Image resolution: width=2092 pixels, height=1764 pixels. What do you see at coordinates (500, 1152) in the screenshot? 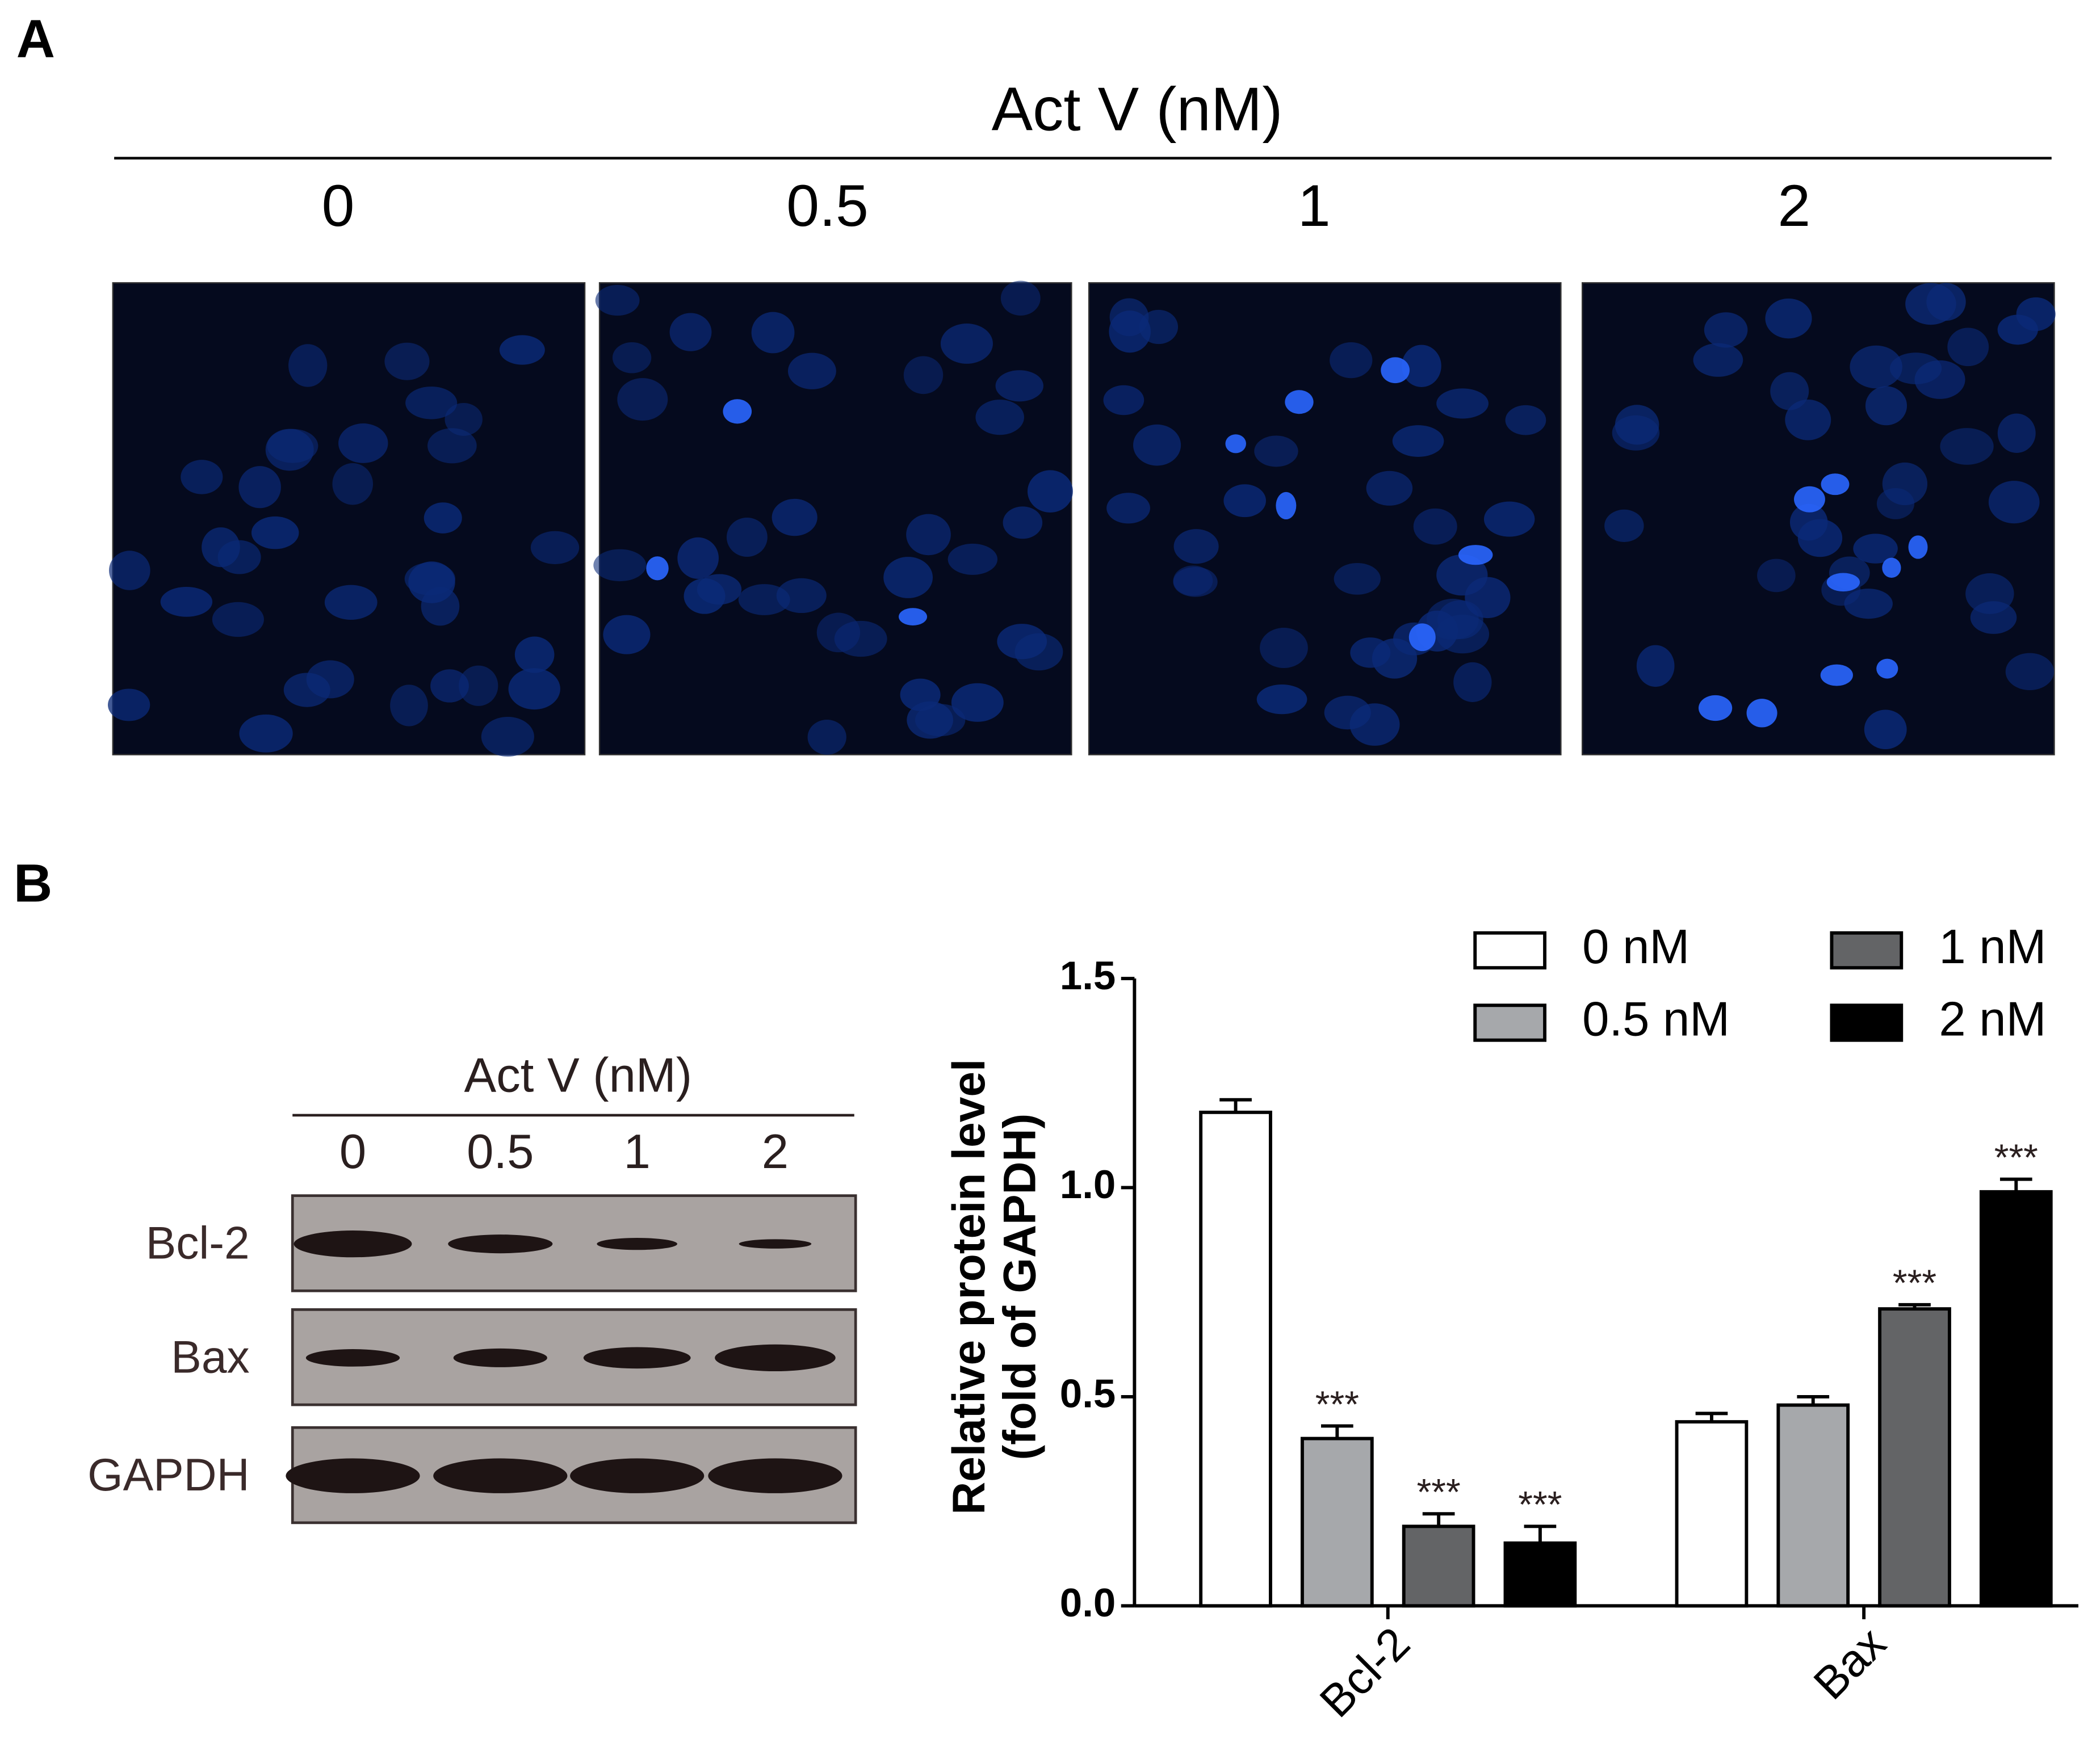
I see `blot-column-label: 0.5` at bounding box center [500, 1152].